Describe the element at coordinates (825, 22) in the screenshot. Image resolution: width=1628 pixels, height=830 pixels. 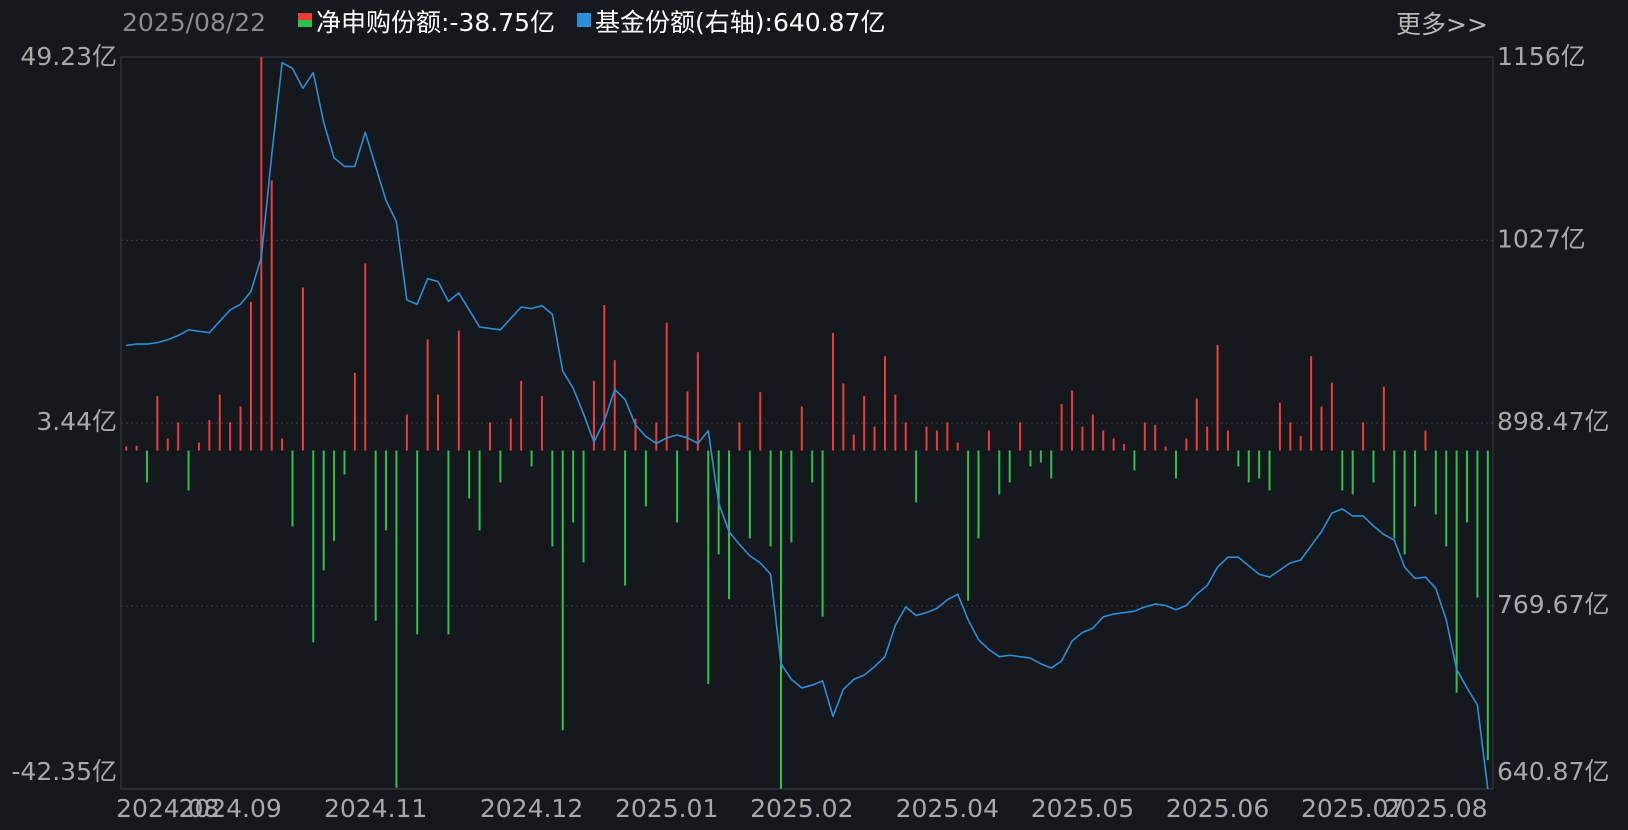
I see `legend-value: :640.87亿` at that location.